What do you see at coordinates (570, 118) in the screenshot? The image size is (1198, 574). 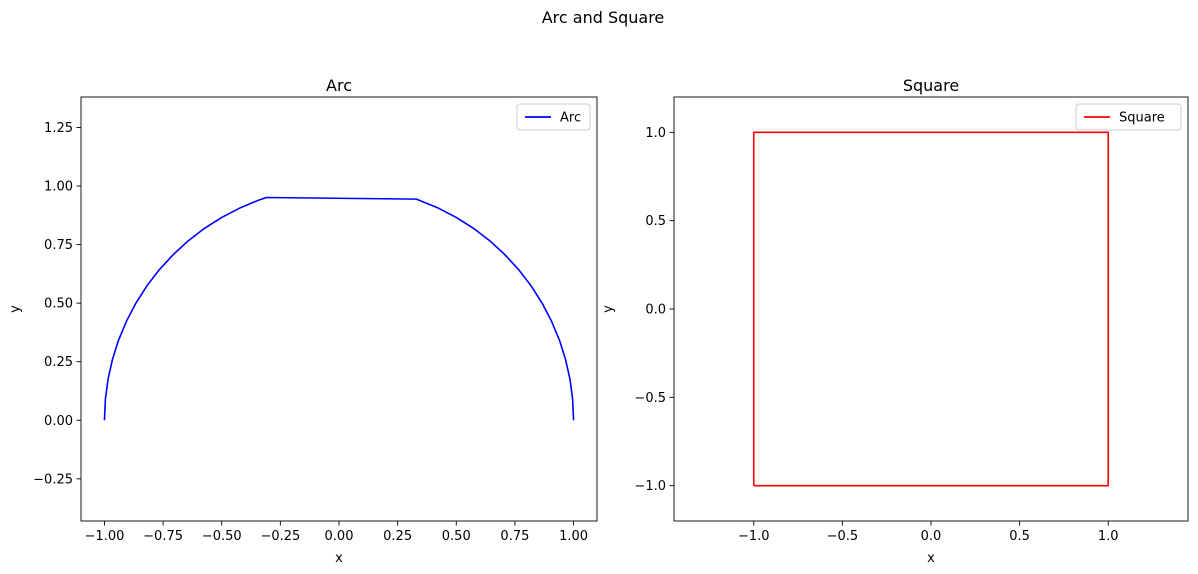 I see `arc-legend-label: Arc` at bounding box center [570, 118].